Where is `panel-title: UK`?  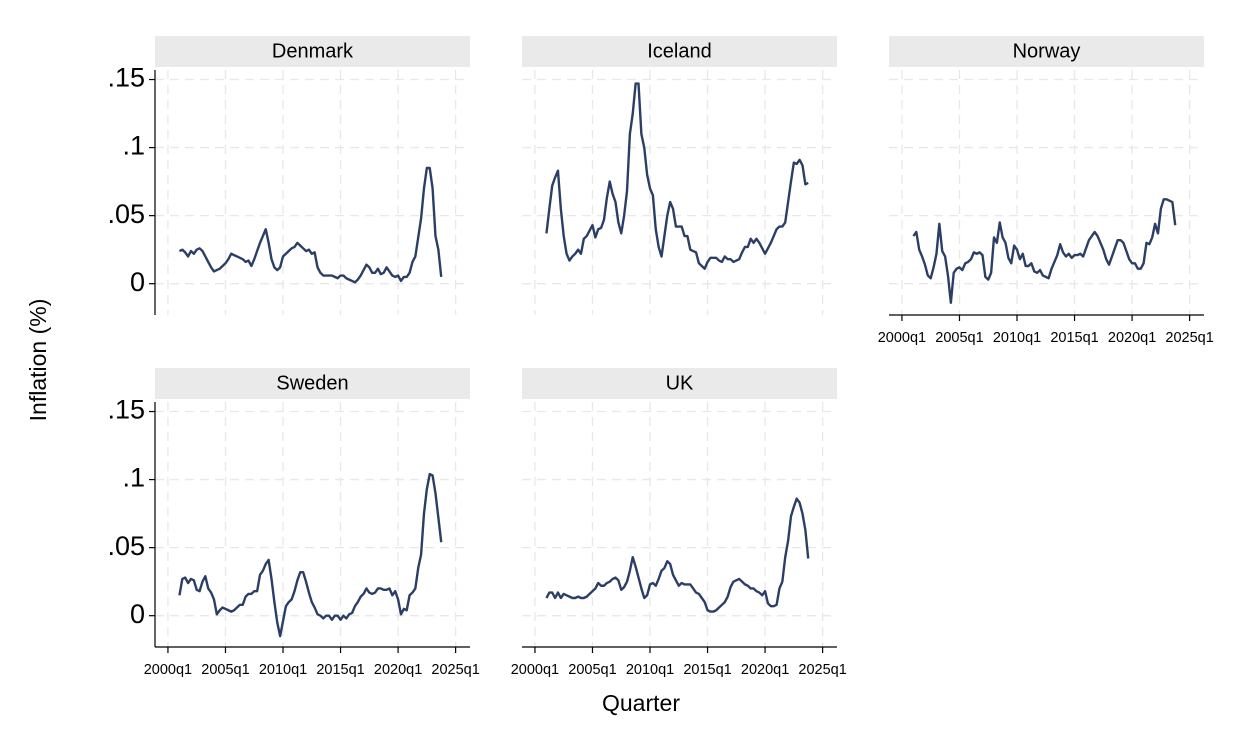 panel-title: UK is located at coordinates (680, 383).